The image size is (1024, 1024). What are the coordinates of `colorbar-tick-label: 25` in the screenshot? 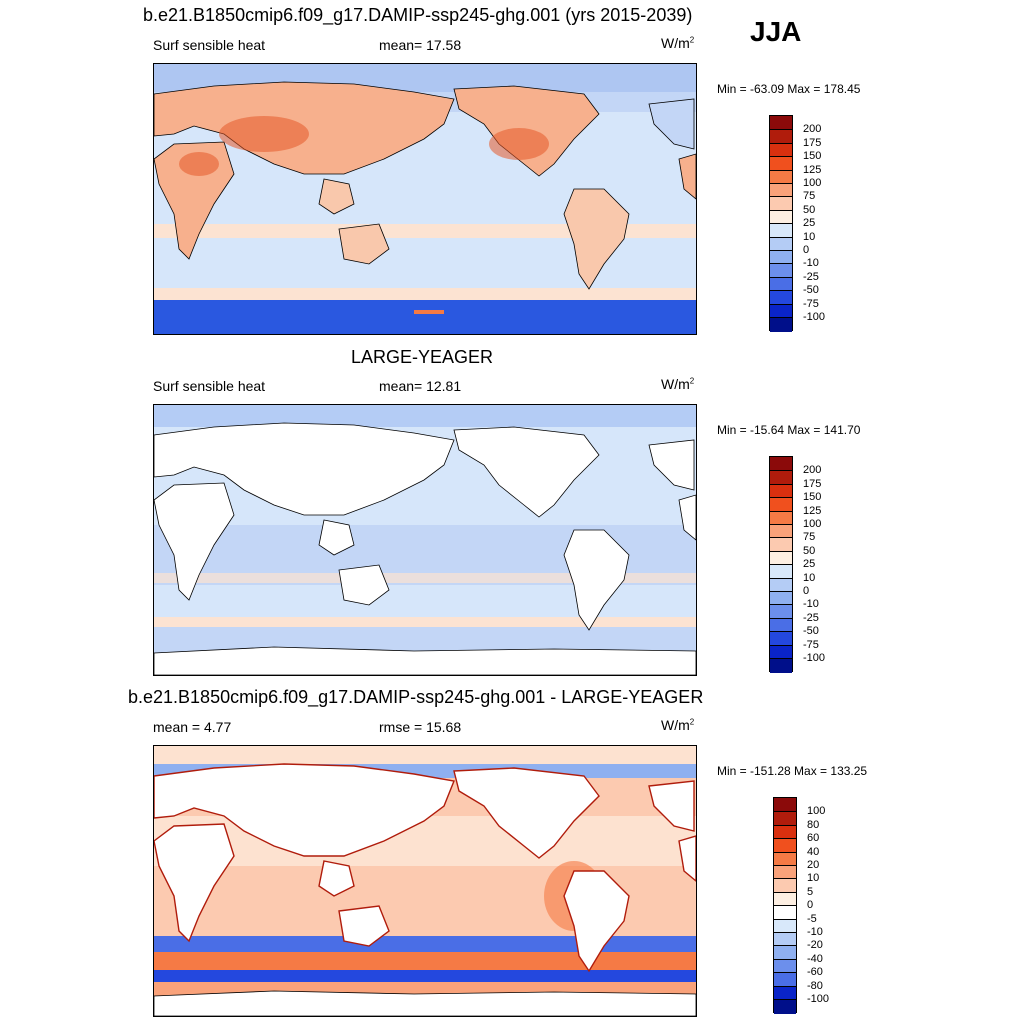 It's located at (809, 564).